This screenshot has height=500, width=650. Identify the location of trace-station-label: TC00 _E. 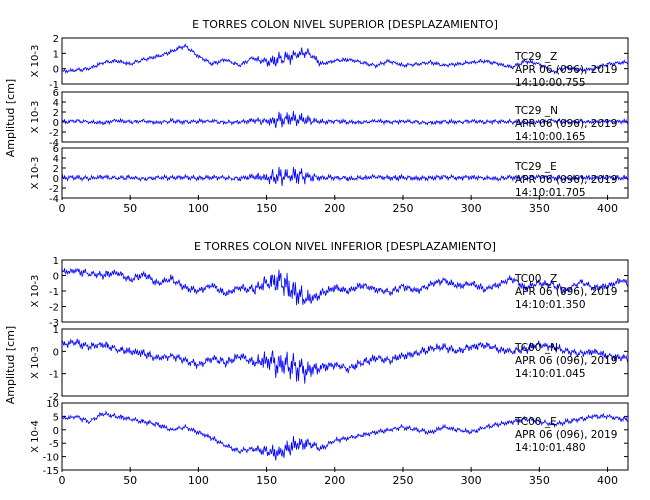
(535, 422).